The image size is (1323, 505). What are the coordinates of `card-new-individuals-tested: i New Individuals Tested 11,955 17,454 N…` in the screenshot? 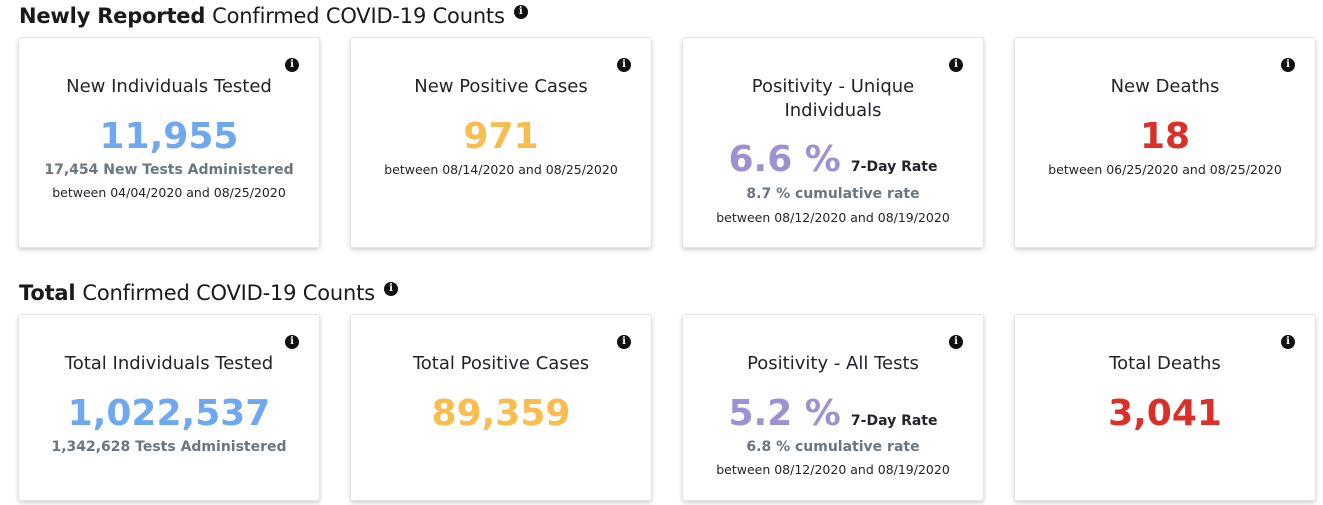 It's located at (169, 142).